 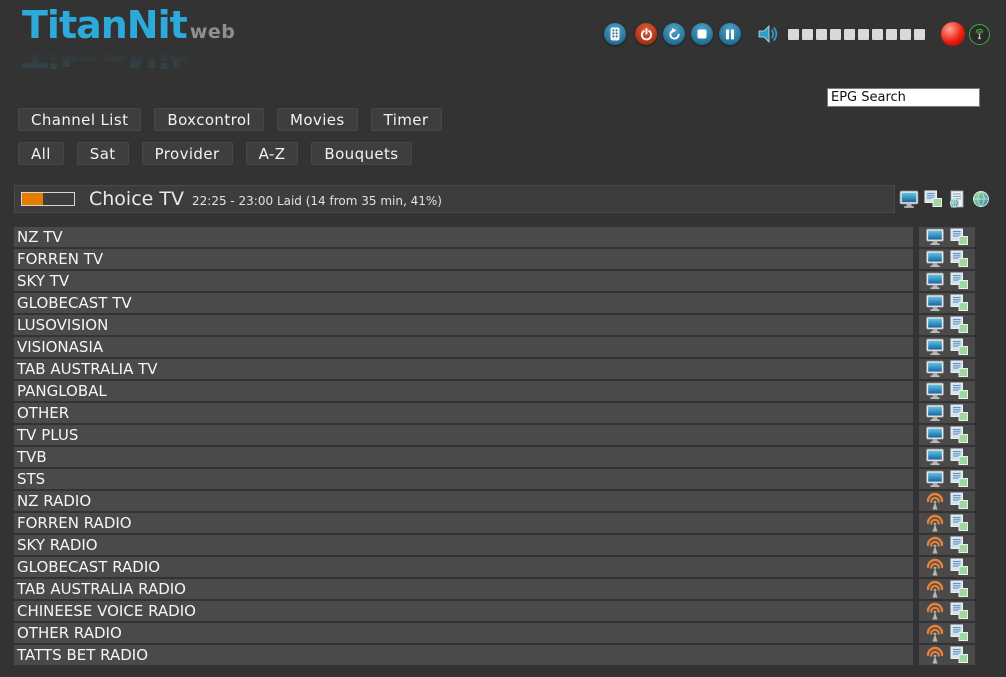 I want to click on channel-name: SKY RADIO, so click(x=463, y=545).